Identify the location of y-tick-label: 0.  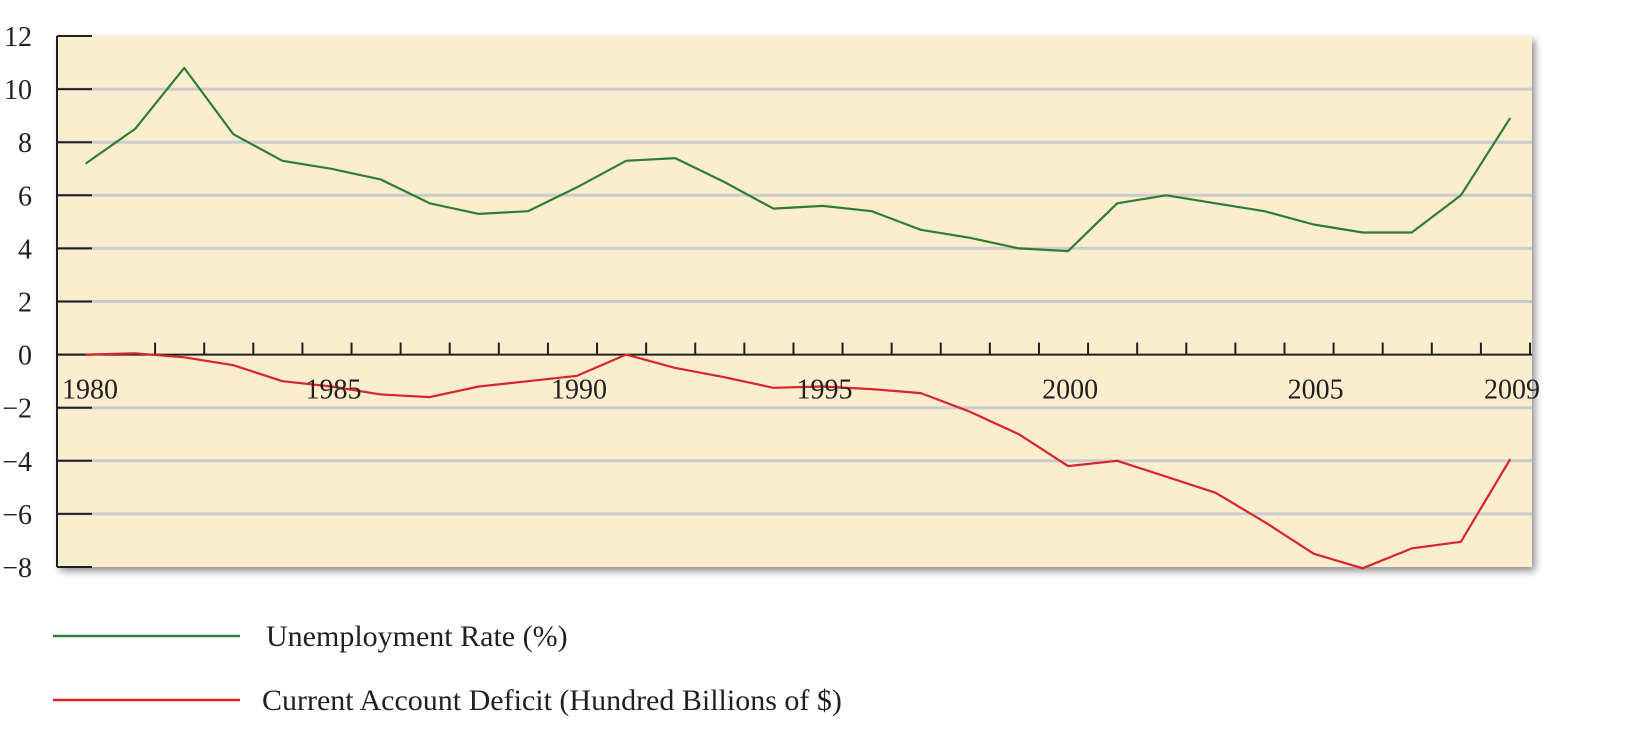
(25, 356).